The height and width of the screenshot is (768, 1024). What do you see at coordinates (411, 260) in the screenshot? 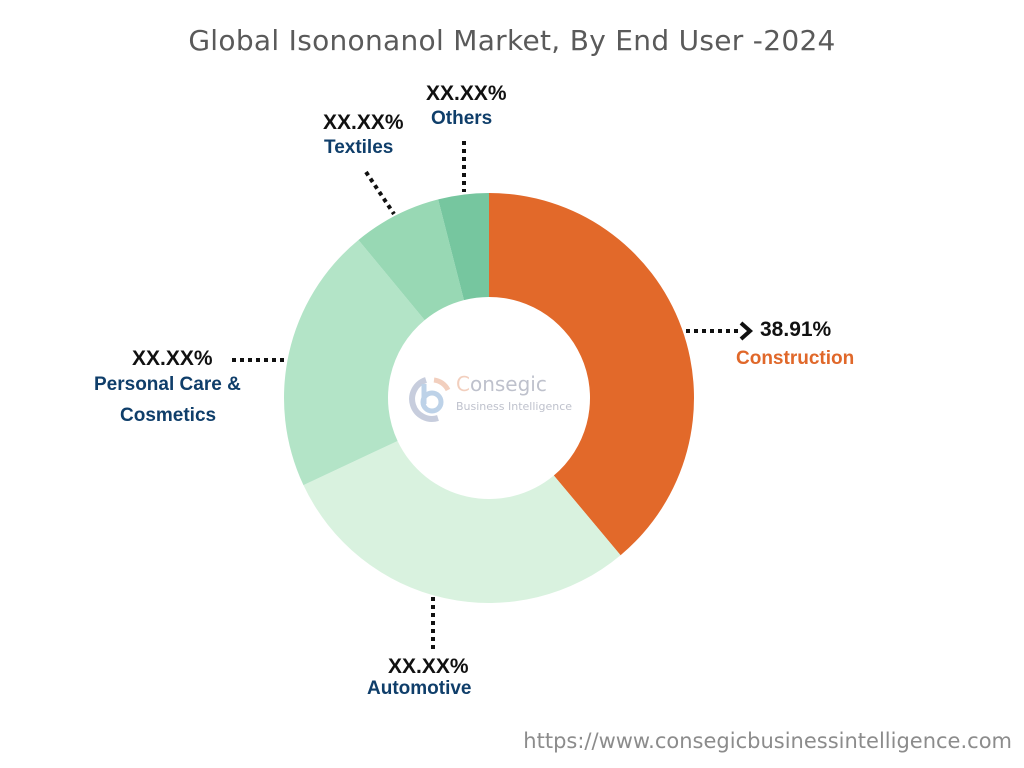
I see `slice-textiles` at bounding box center [411, 260].